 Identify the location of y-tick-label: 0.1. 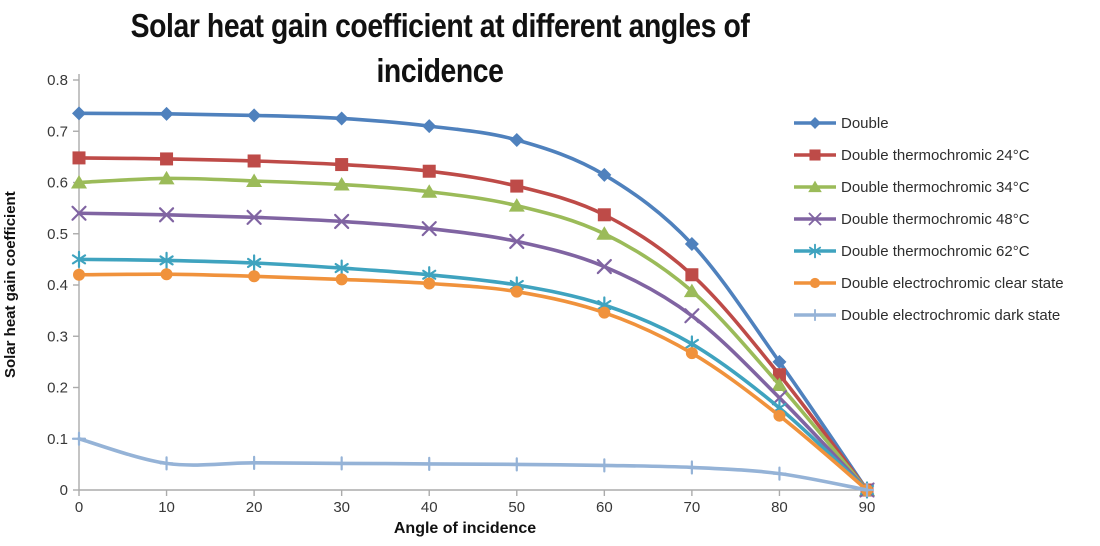
(57, 439).